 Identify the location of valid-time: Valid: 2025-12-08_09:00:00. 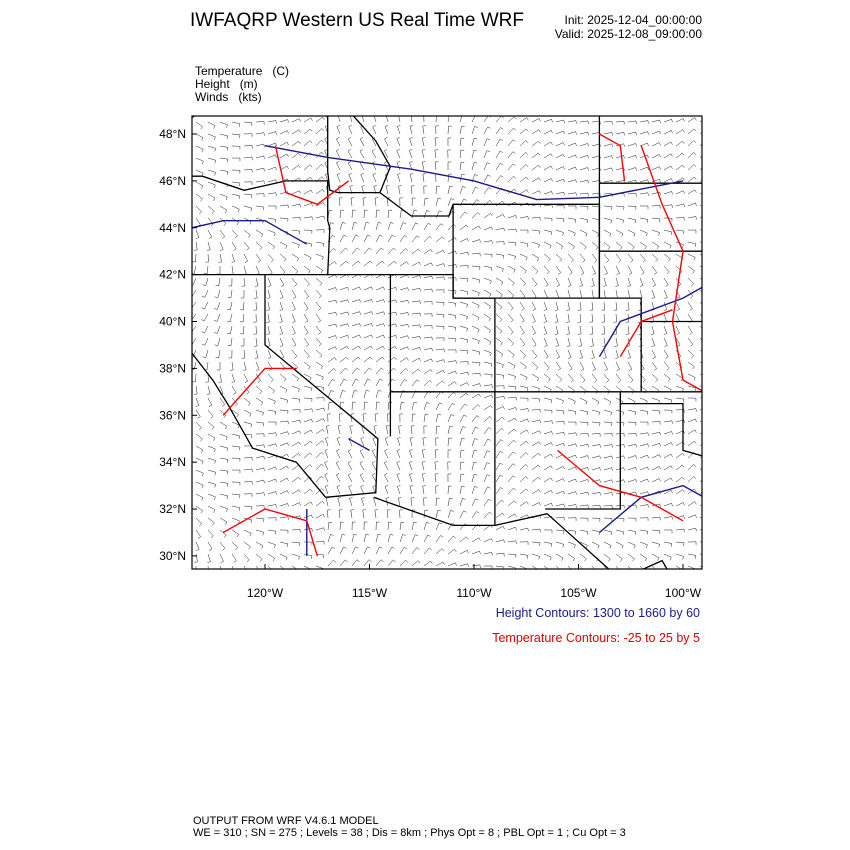
(628, 34).